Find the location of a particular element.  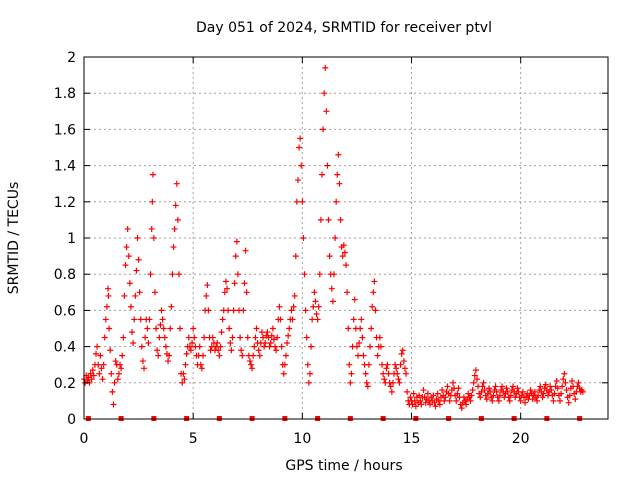

x-tick-labels: 0 5 10 15 20 is located at coordinates (305, 439).